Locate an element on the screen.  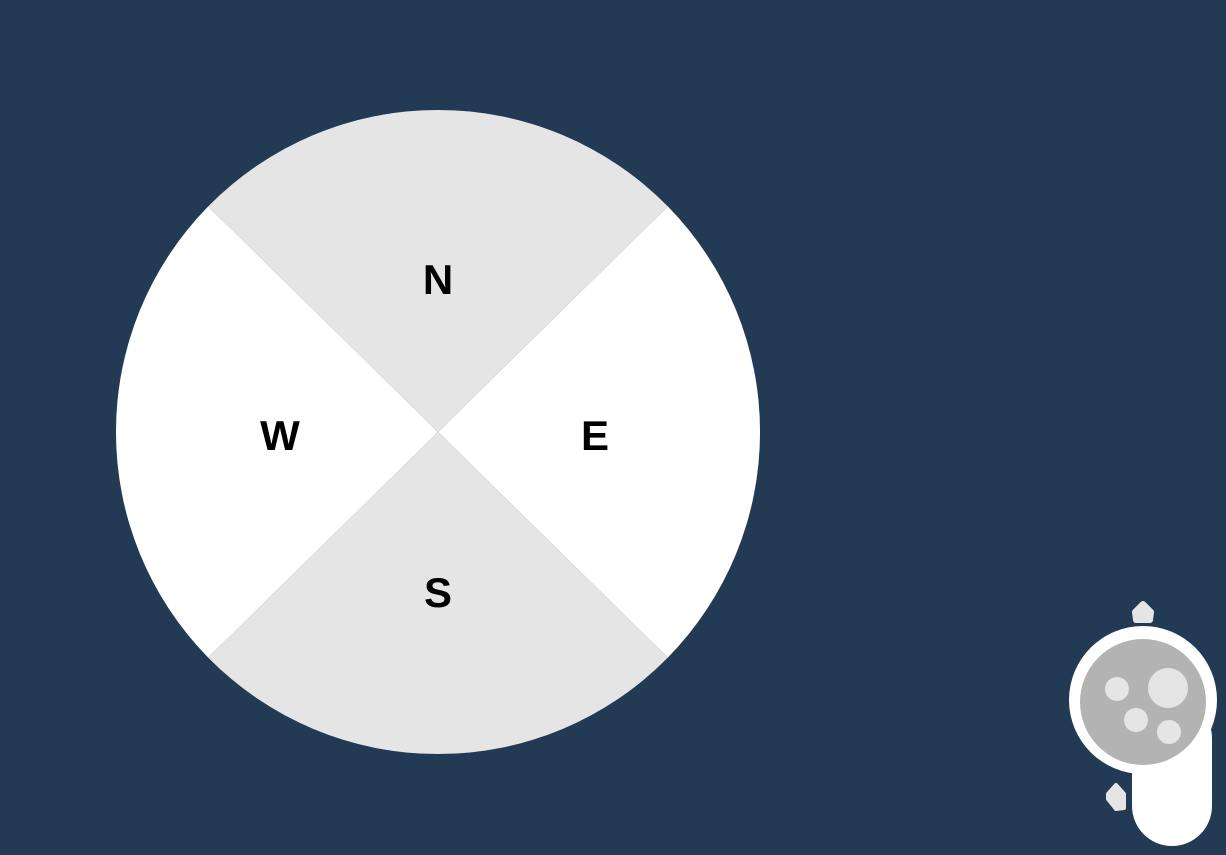
sector-east is located at coordinates (599, 432).